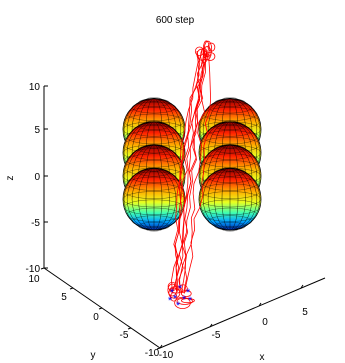  I want to click on trajectory, so click(191, 174).